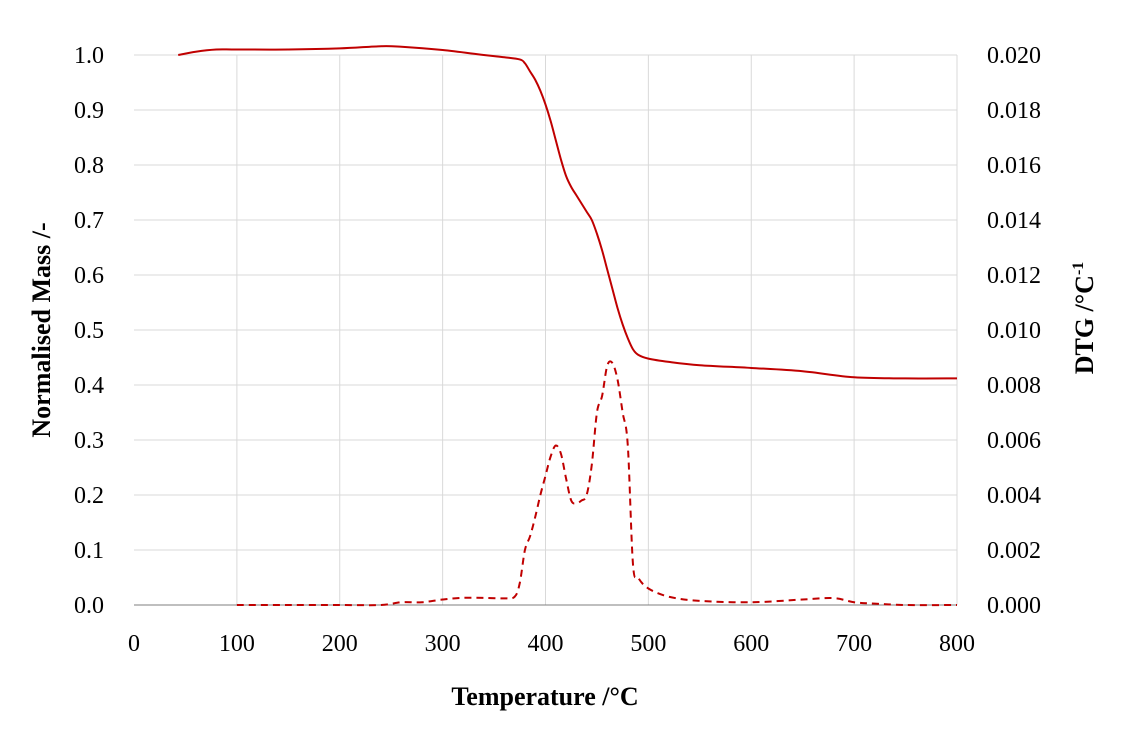 Image resolution: width=1123 pixels, height=733 pixels. I want to click on x-tick-label: 400, so click(546, 644).